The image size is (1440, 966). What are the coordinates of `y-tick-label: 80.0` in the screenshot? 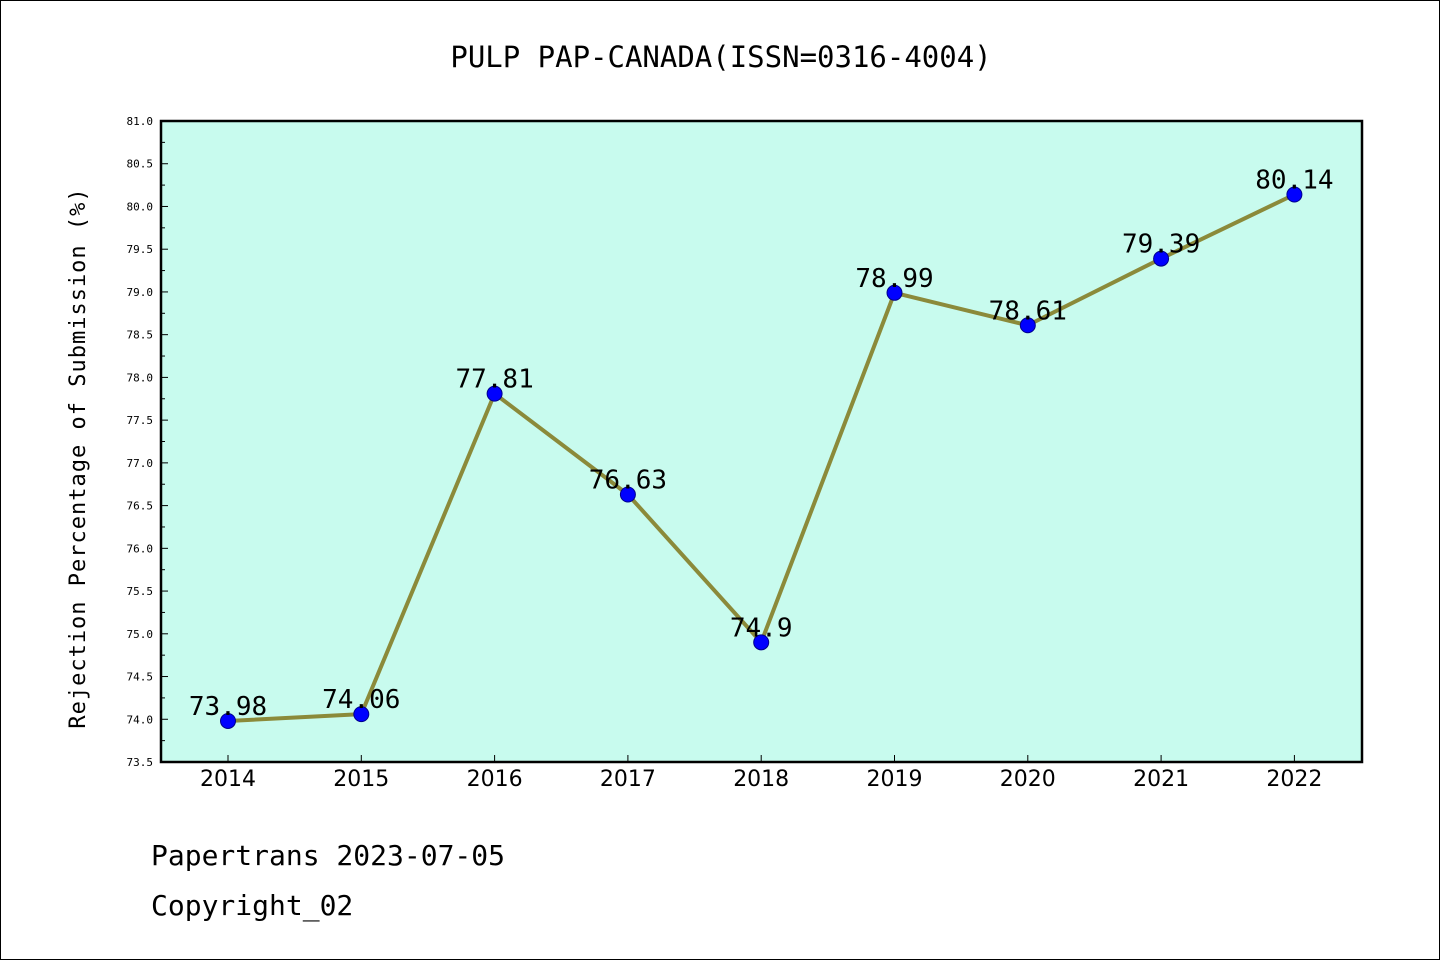 It's located at (140, 206).